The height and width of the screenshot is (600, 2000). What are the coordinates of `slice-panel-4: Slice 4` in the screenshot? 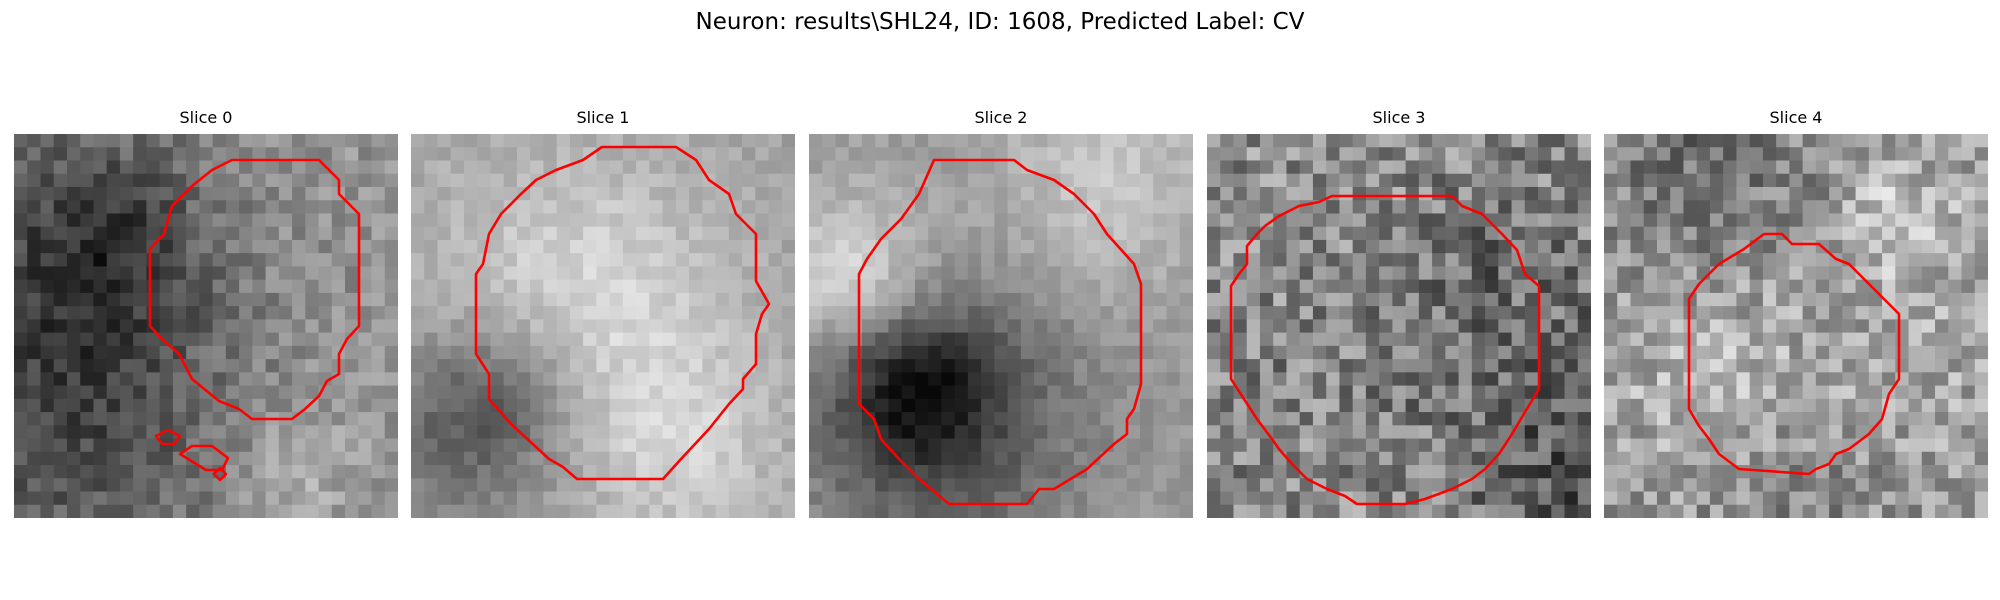 It's located at (1796, 313).